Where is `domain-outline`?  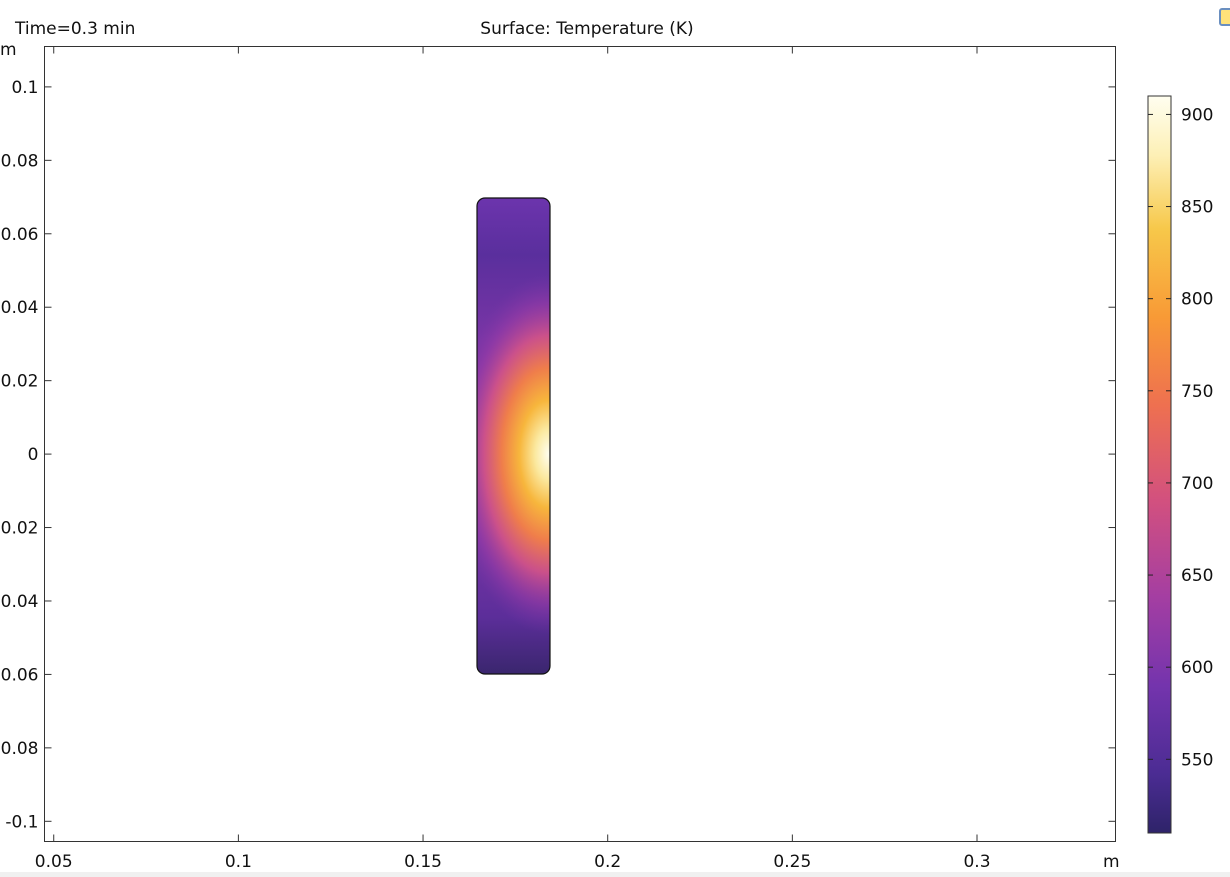
domain-outline is located at coordinates (513, 436).